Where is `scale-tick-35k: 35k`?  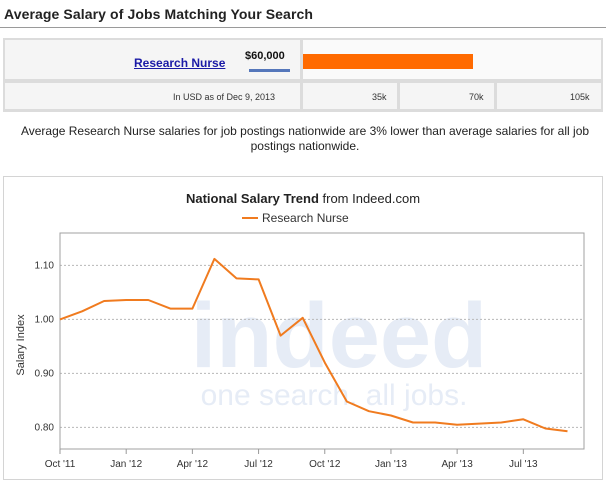
scale-tick-35k: 35k is located at coordinates (379, 97).